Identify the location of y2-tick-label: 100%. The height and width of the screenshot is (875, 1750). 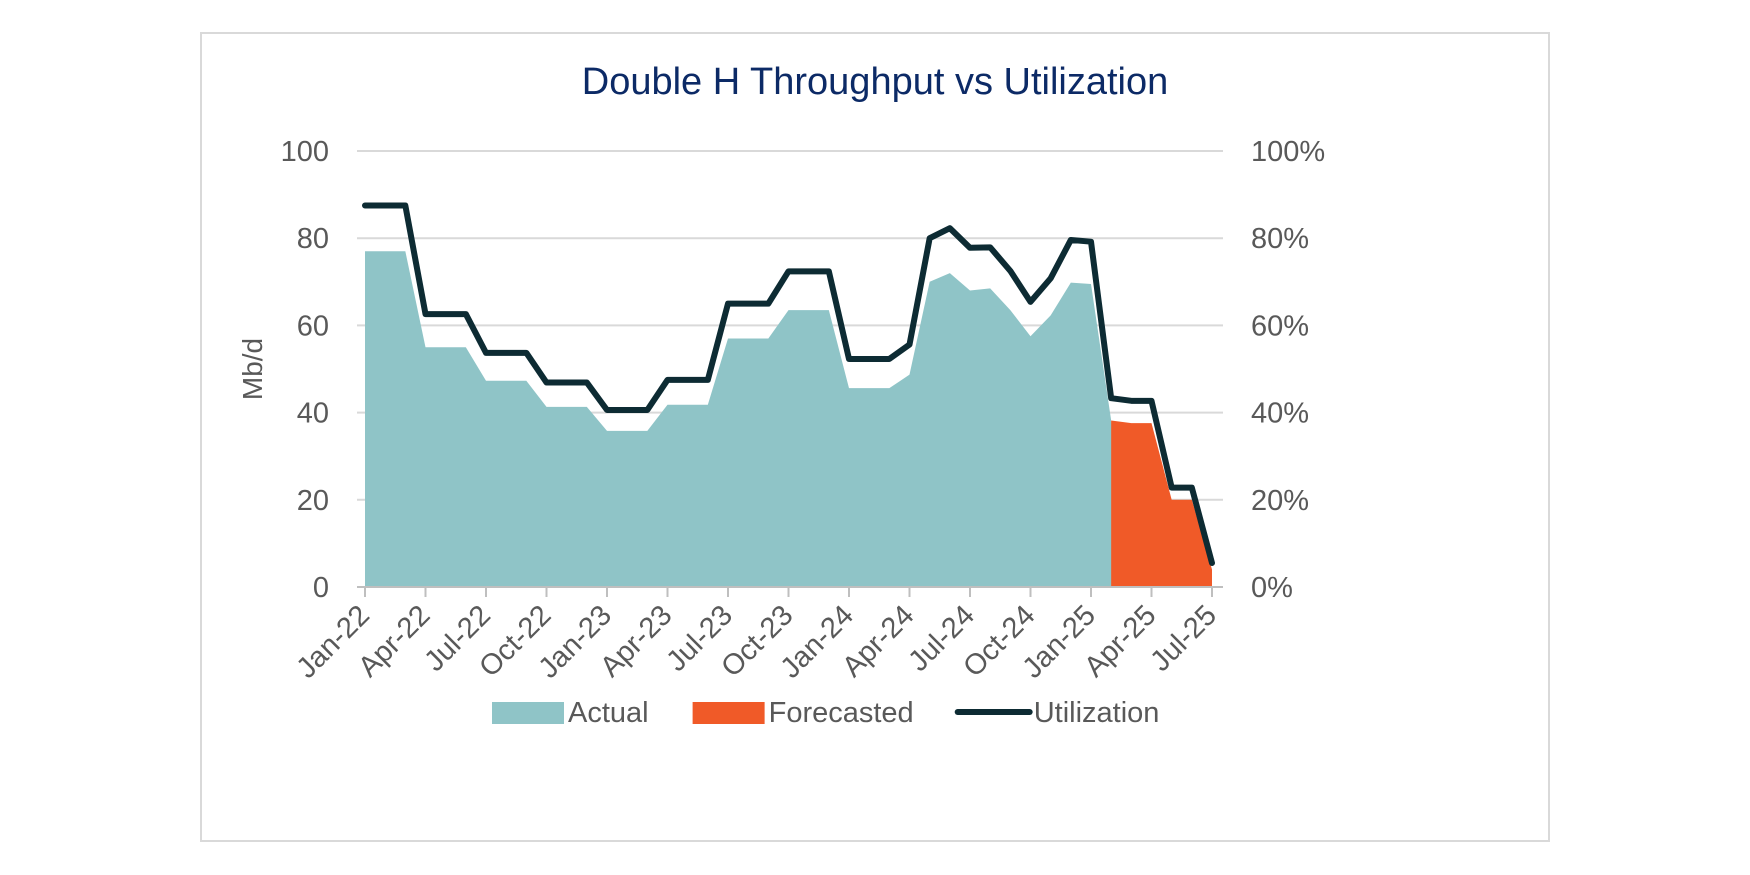
(1288, 152).